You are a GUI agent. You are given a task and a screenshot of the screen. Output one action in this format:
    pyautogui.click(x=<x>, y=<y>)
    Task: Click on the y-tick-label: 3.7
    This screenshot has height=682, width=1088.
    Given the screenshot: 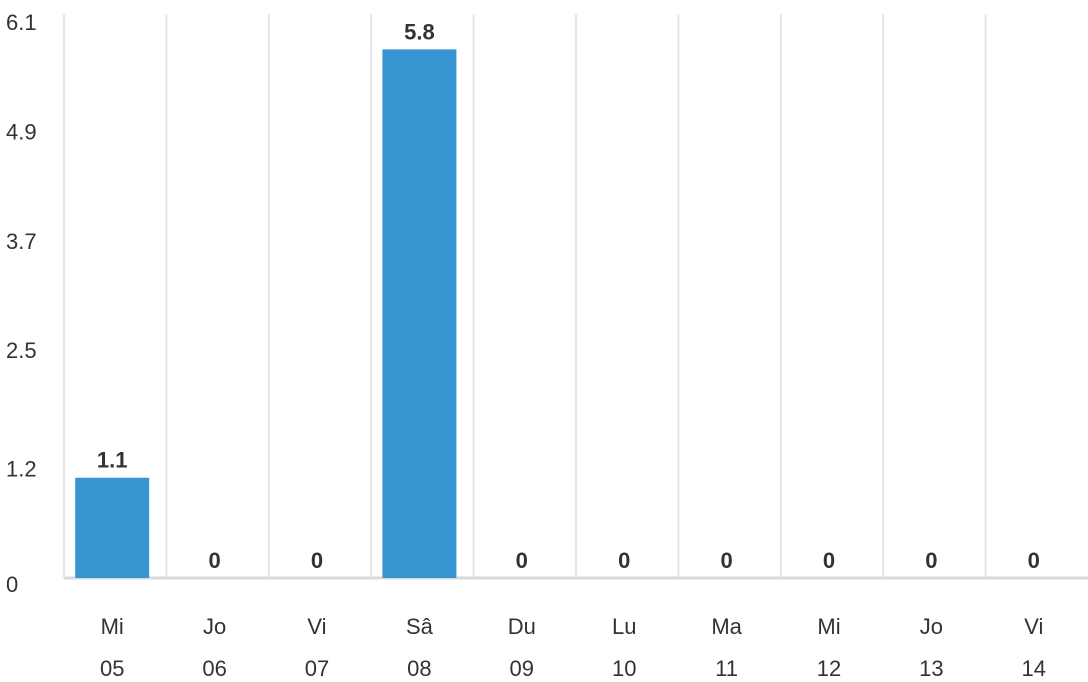 What is the action you would take?
    pyautogui.click(x=21, y=241)
    